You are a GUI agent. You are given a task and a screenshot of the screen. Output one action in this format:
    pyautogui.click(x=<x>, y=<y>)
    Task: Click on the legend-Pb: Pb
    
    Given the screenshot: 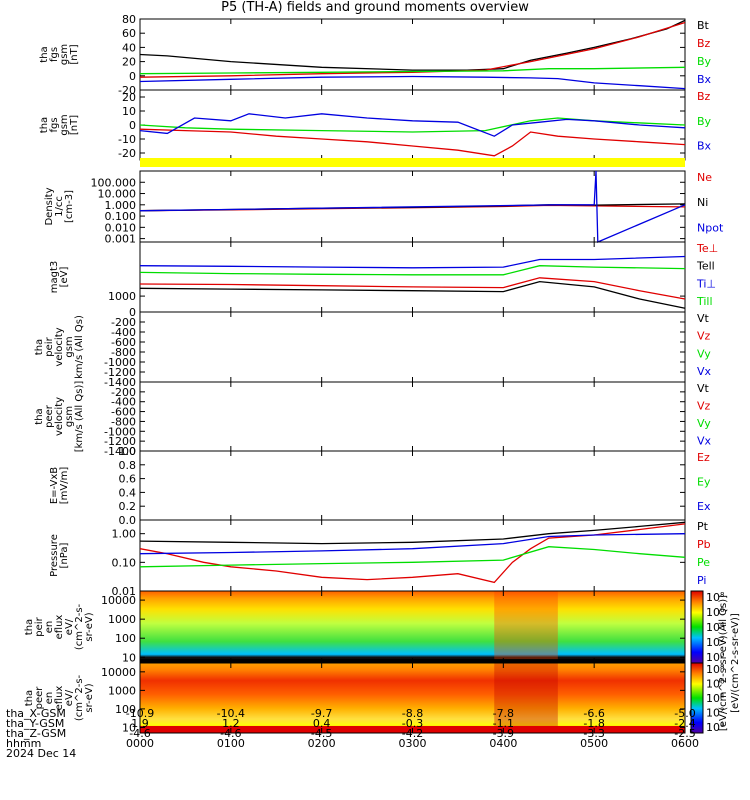 What is the action you would take?
    pyautogui.click(x=704, y=544)
    